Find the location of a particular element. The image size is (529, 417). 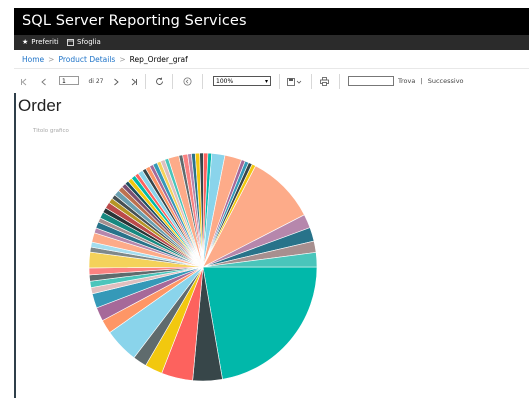

favorites-label: Preferiti is located at coordinates (45, 42).